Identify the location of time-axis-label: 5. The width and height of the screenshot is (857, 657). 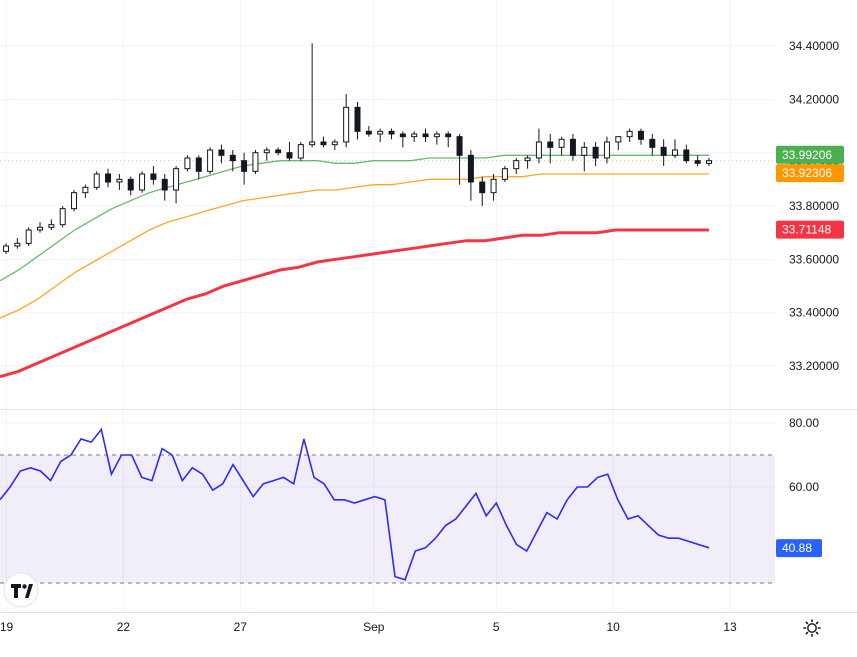
(496, 627).